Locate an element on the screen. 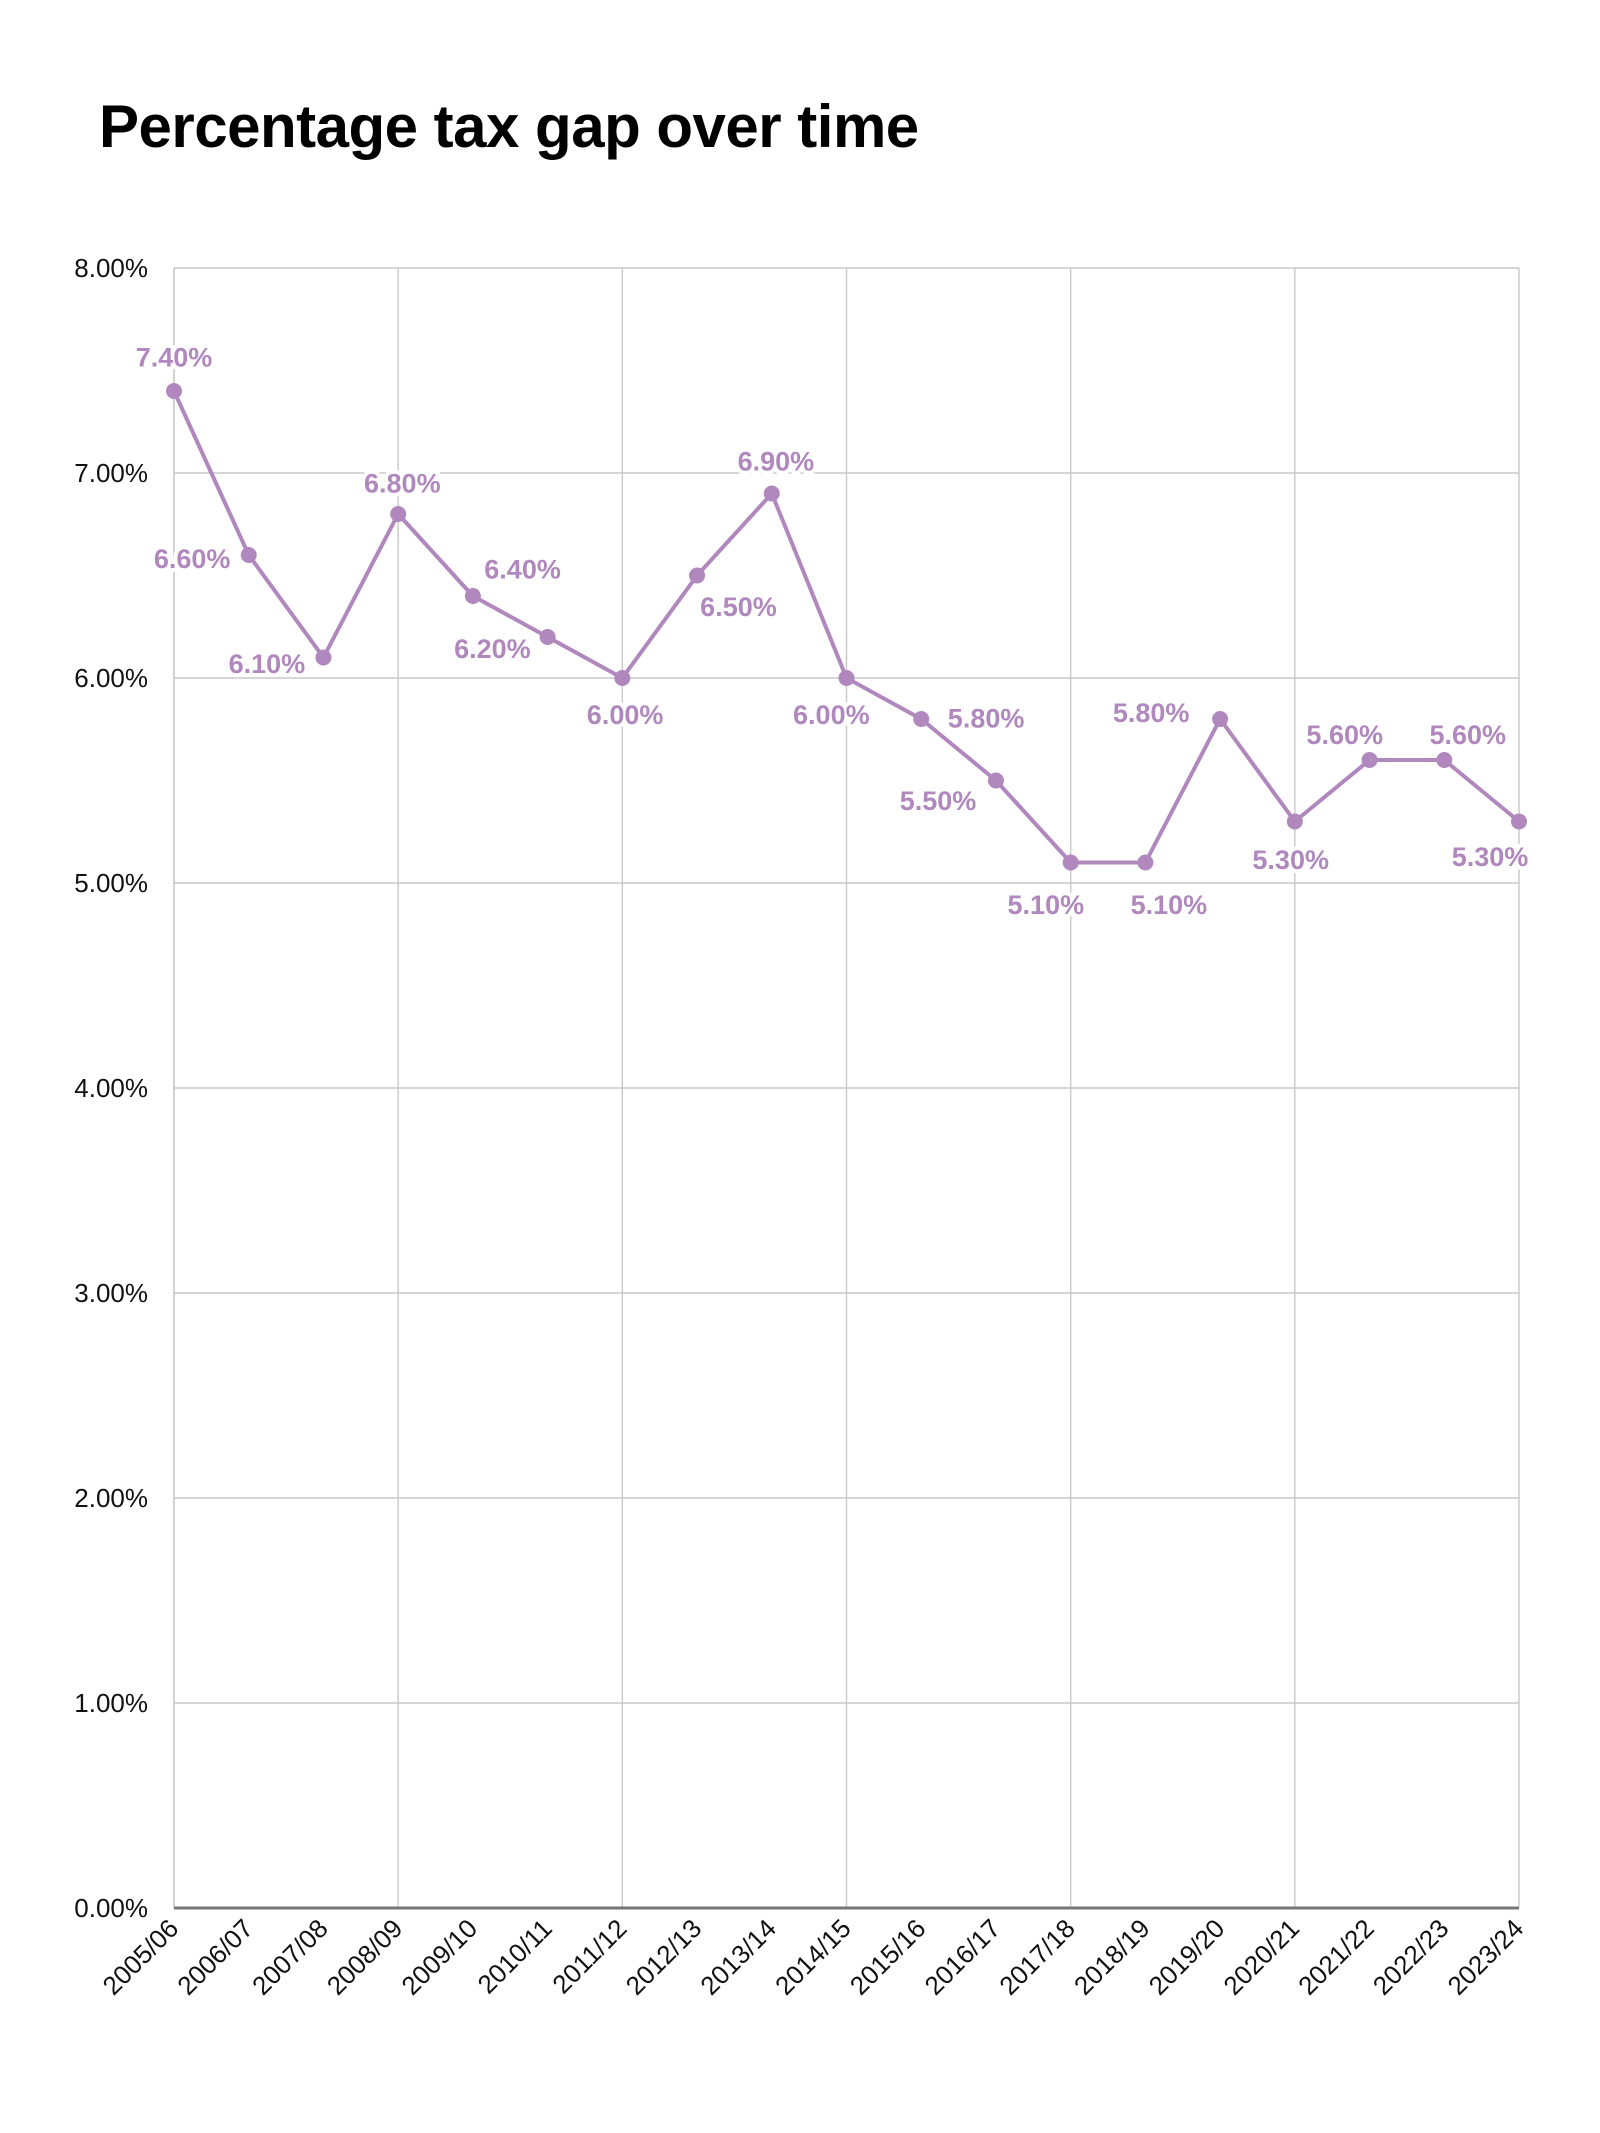 The height and width of the screenshot is (2133, 1600). data-label: 6.20% is located at coordinates (492, 649).